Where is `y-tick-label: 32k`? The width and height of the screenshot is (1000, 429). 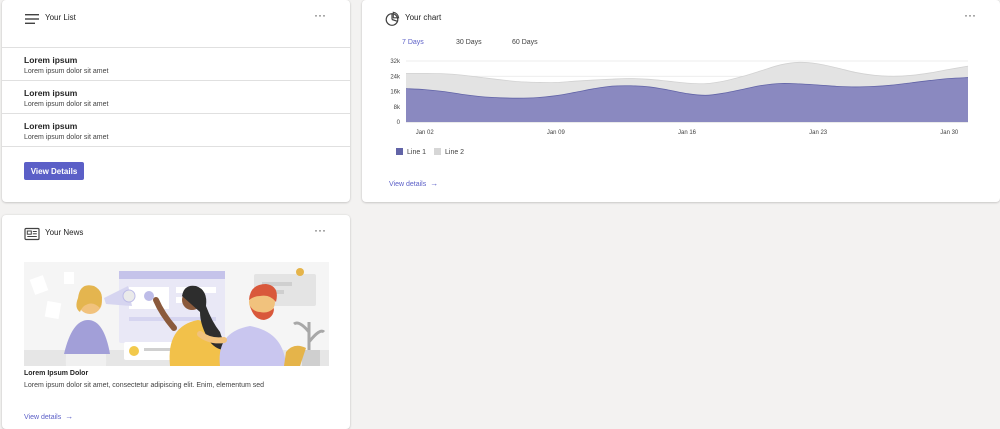
y-tick-label: 32k is located at coordinates (395, 62).